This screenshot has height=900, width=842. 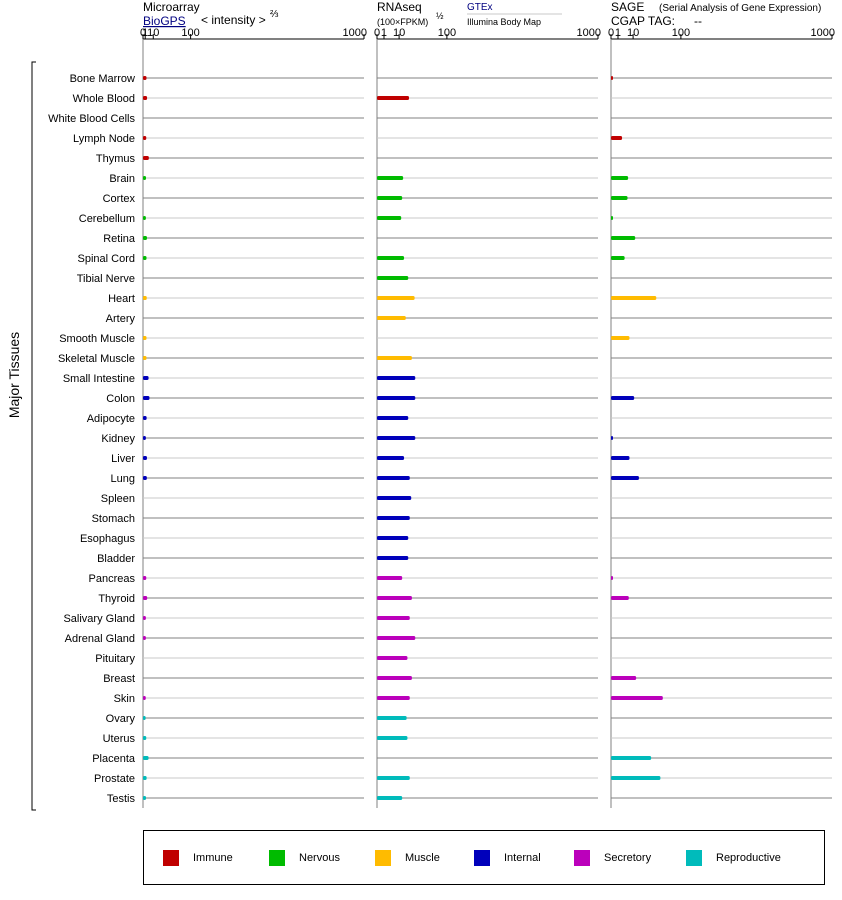 What do you see at coordinates (393, 698) in the screenshot?
I see `bar-rnaseq-skin` at bounding box center [393, 698].